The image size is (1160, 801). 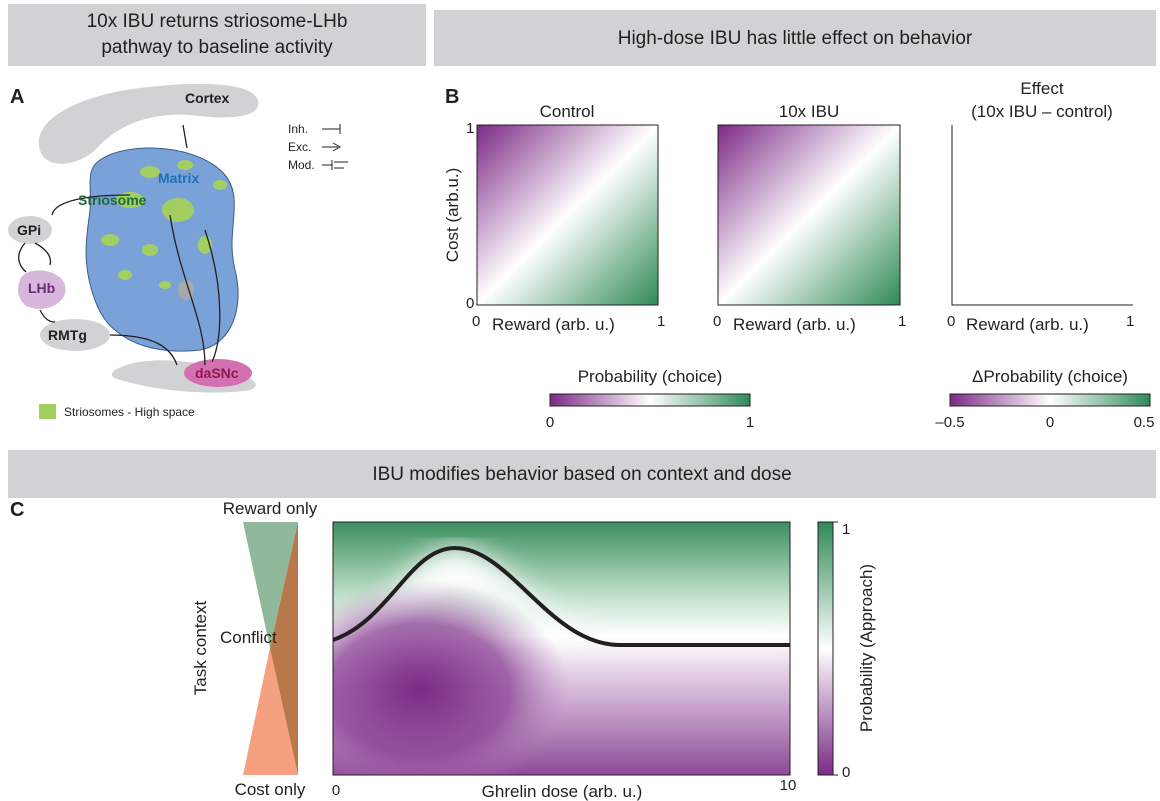 What do you see at coordinates (301, 165) in the screenshot?
I see `key-label: Mod.` at bounding box center [301, 165].